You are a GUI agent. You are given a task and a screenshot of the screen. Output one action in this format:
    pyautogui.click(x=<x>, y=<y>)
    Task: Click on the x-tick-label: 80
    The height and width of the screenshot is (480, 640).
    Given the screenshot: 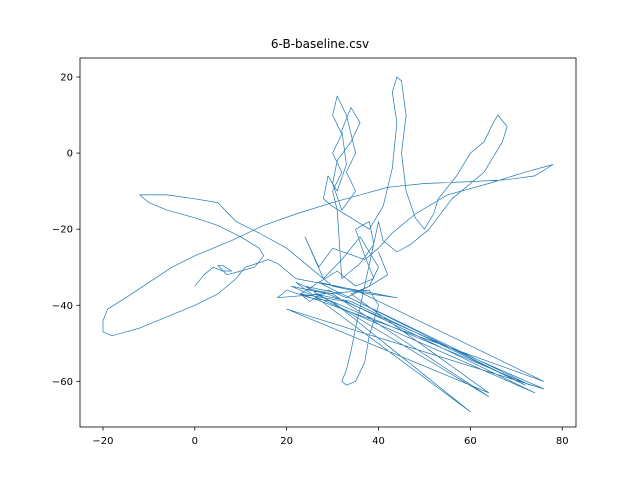 What is the action you would take?
    pyautogui.click(x=562, y=441)
    